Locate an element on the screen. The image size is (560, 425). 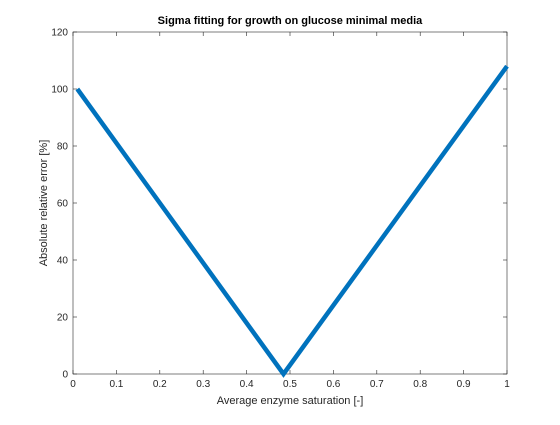
y-tick-label: 60 is located at coordinates (63, 204).